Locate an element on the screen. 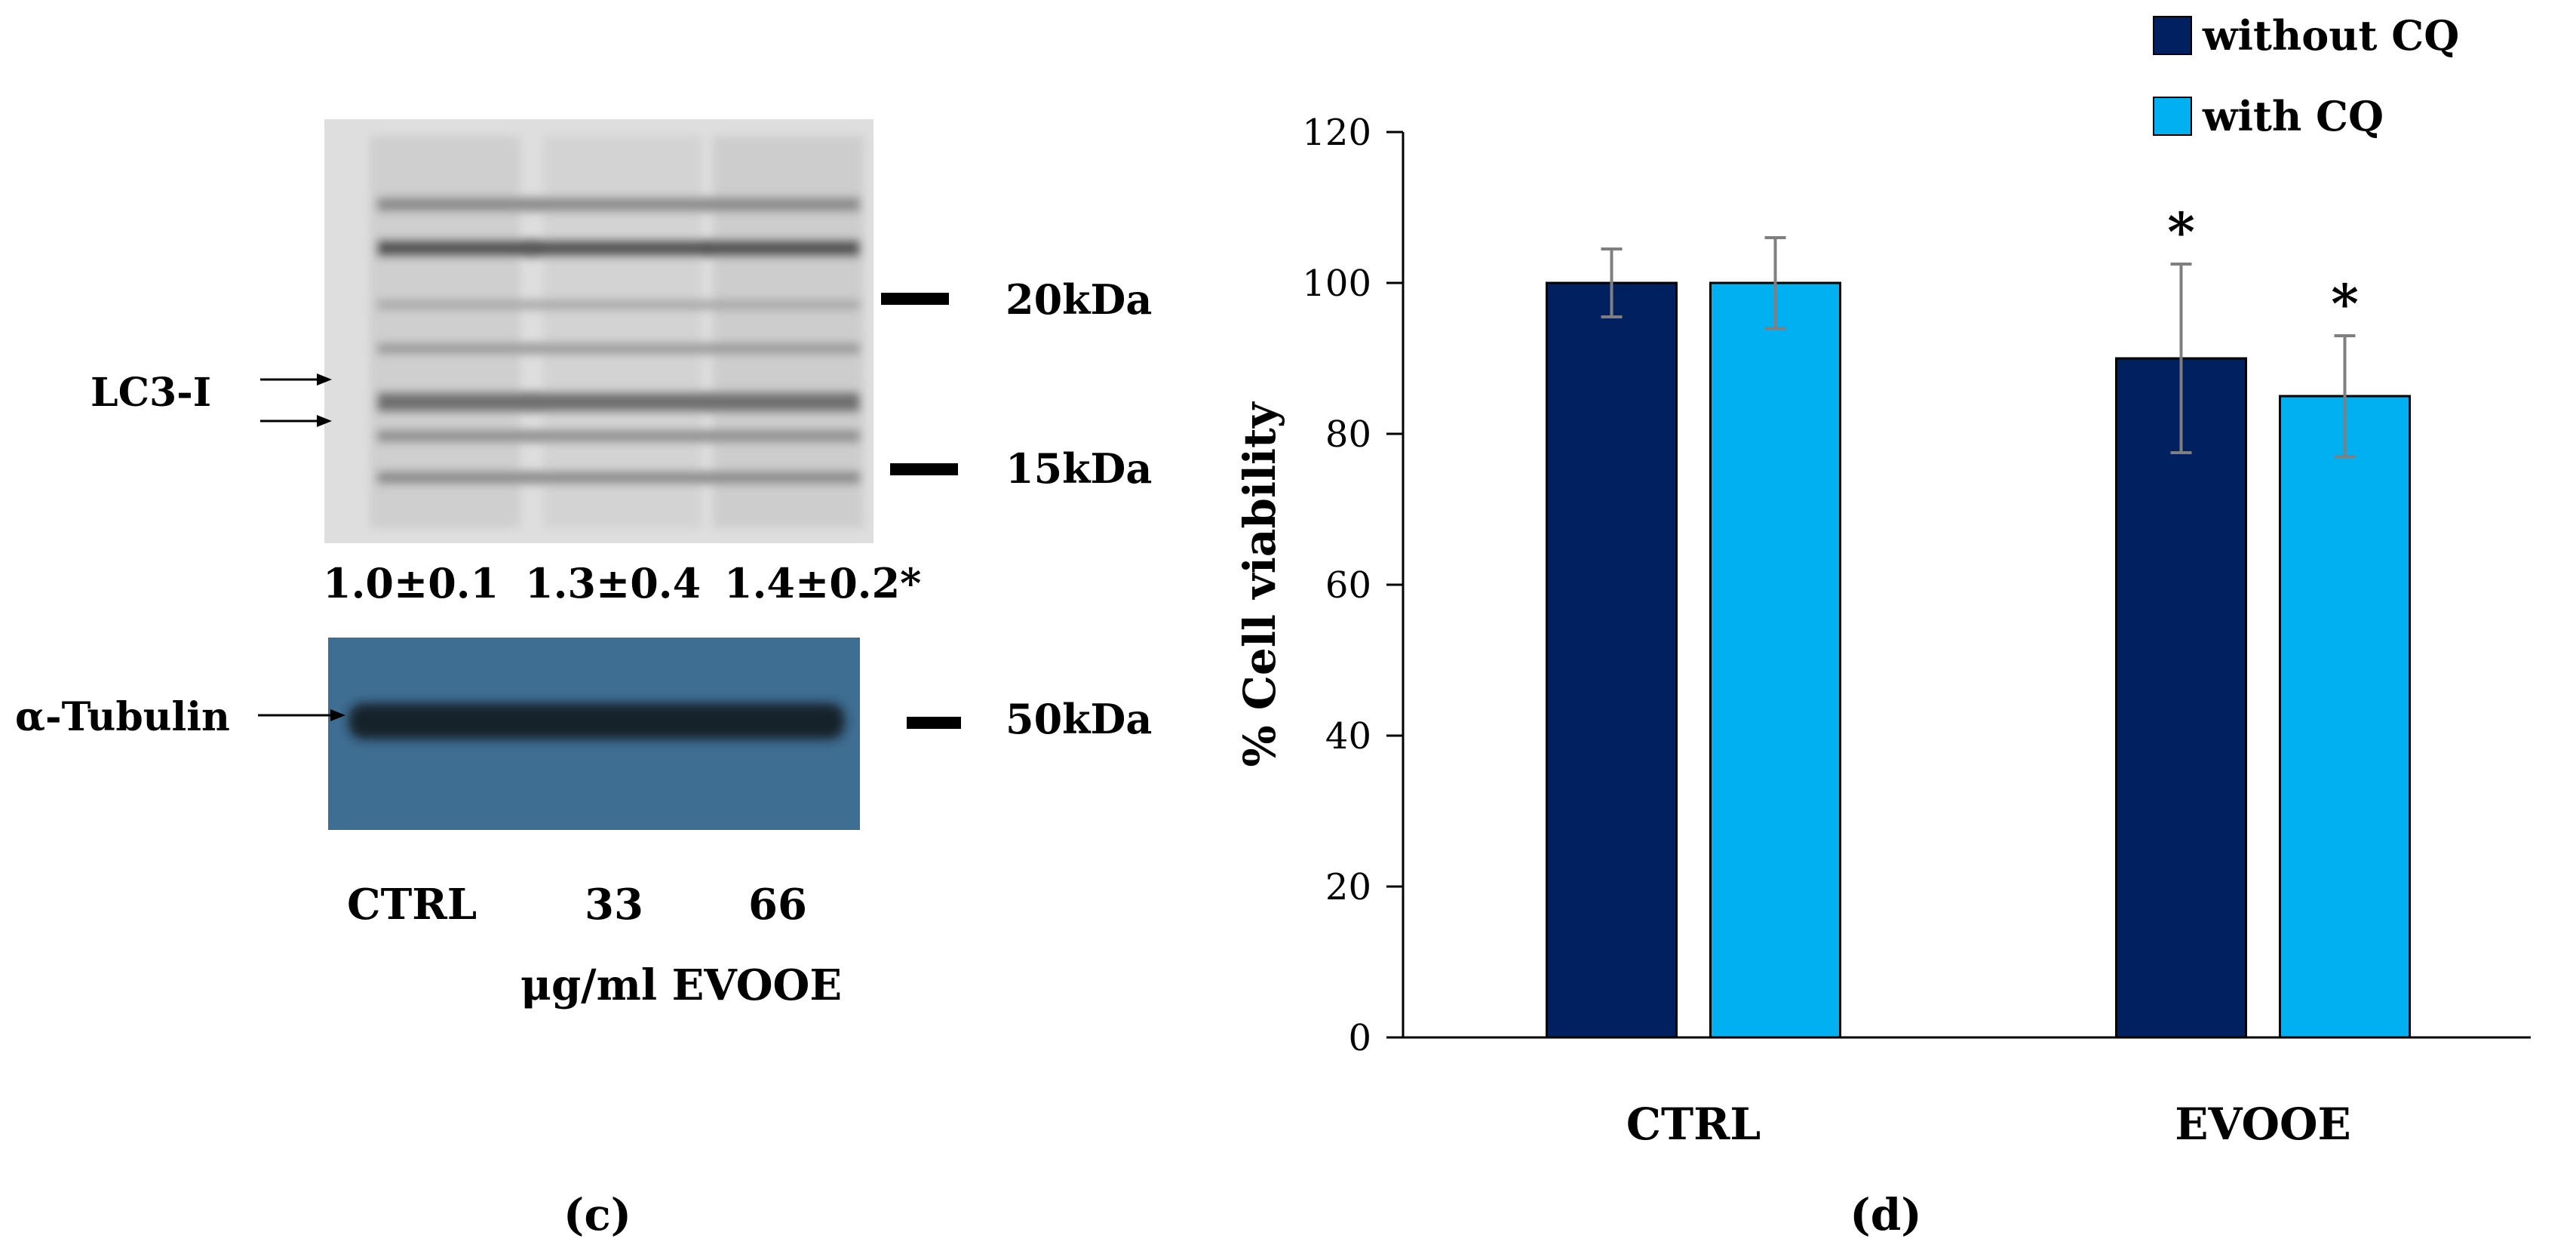 The height and width of the screenshot is (1260, 2576). lc3-blot is located at coordinates (599, 331).